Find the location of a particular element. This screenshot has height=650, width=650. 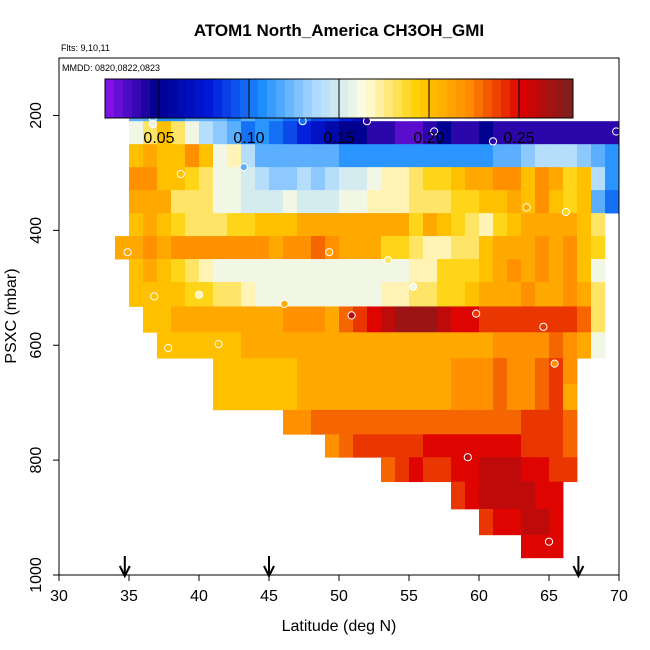

colorbar-tick-label: 0.15 is located at coordinates (338, 138).